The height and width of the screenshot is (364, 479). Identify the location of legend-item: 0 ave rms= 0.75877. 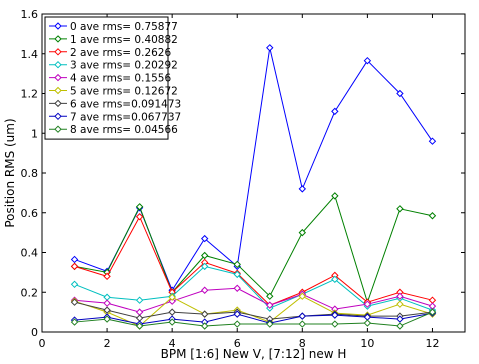
(113, 27).